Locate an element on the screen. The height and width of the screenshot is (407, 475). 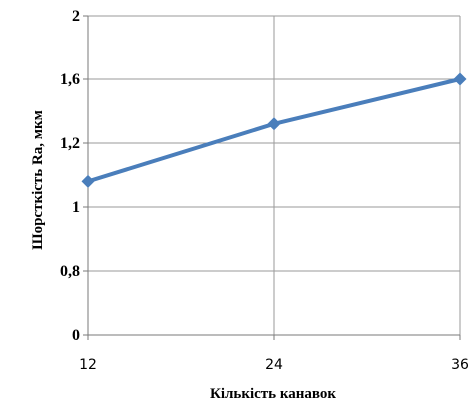
y-tick-label: 1,2 is located at coordinates (70, 143).